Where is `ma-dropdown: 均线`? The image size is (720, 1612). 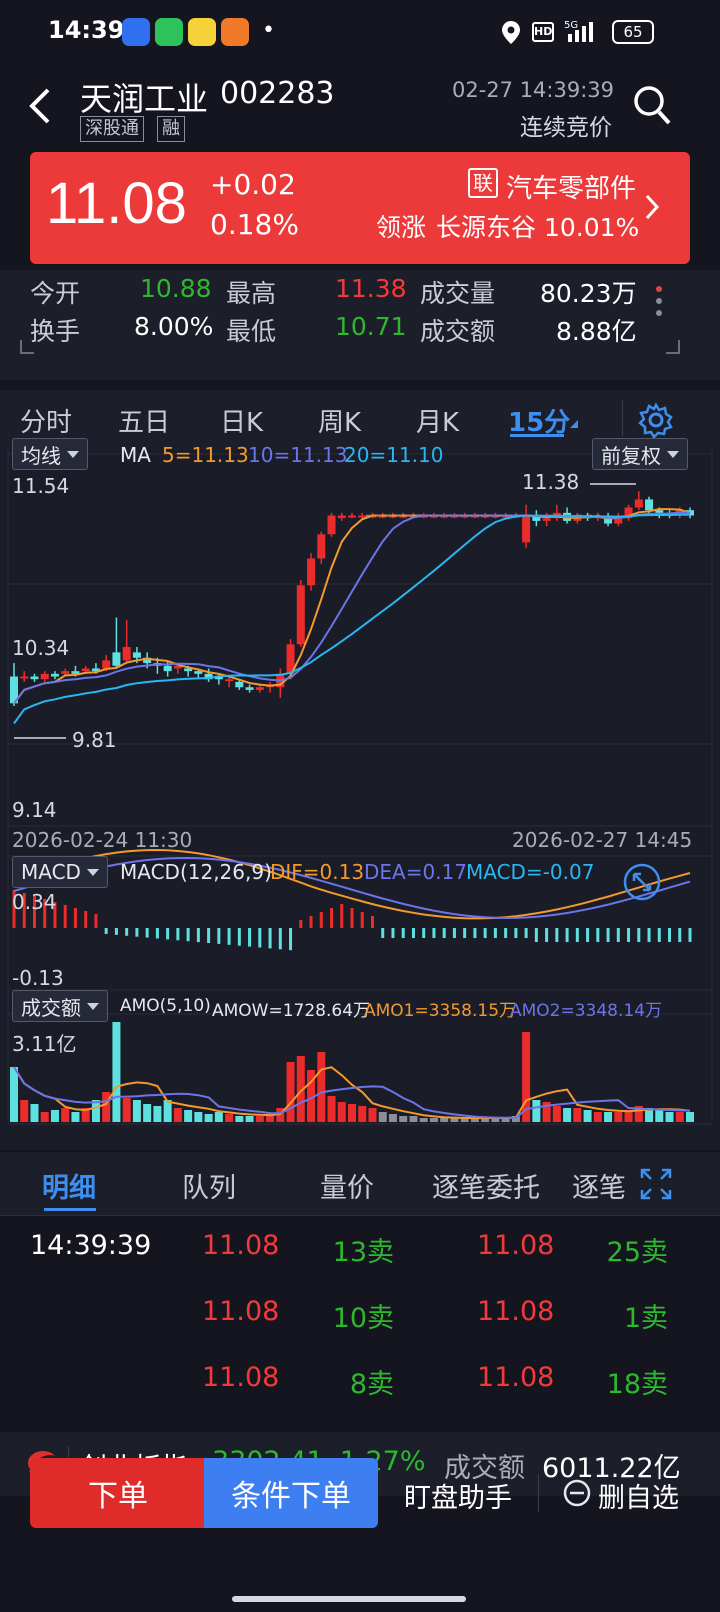
ma-dropdown: 均线 is located at coordinates (50, 454).